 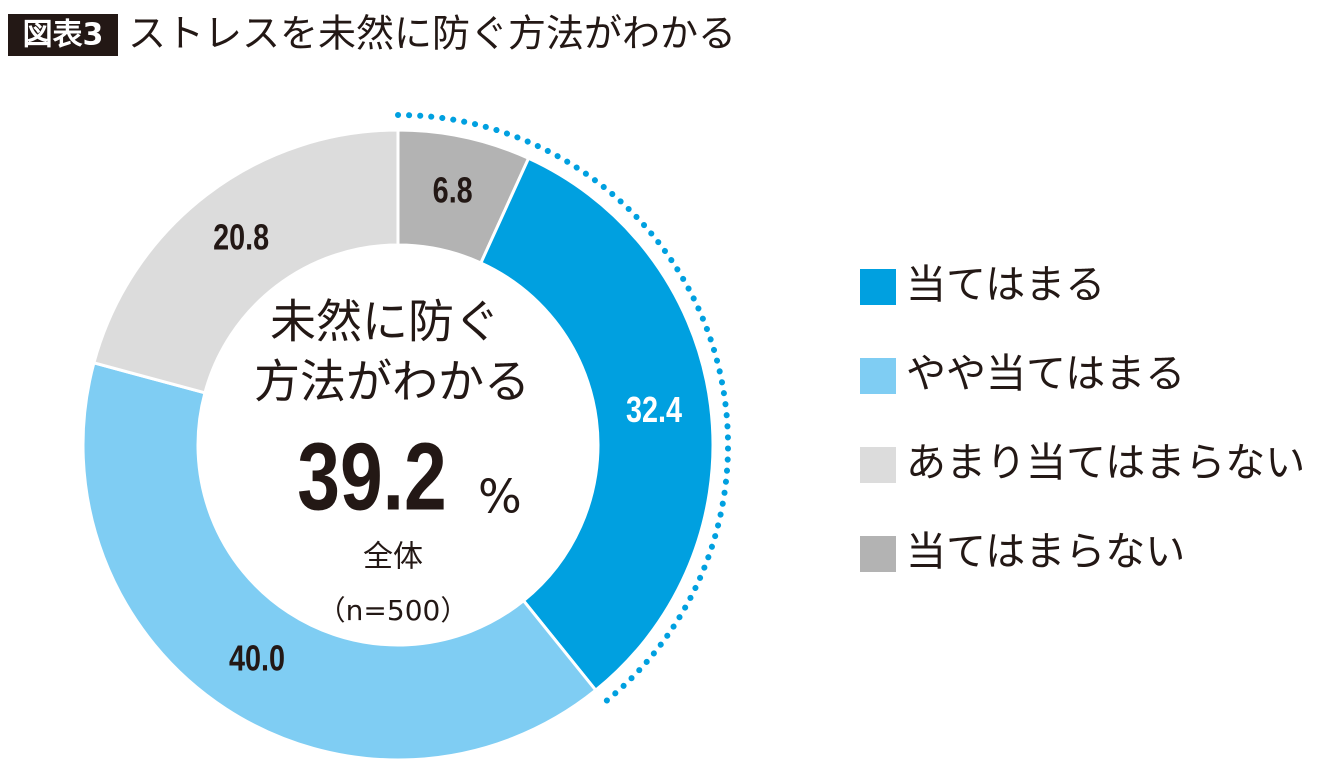 I want to click on center-line: 方法がわかる, so click(x=392, y=382).